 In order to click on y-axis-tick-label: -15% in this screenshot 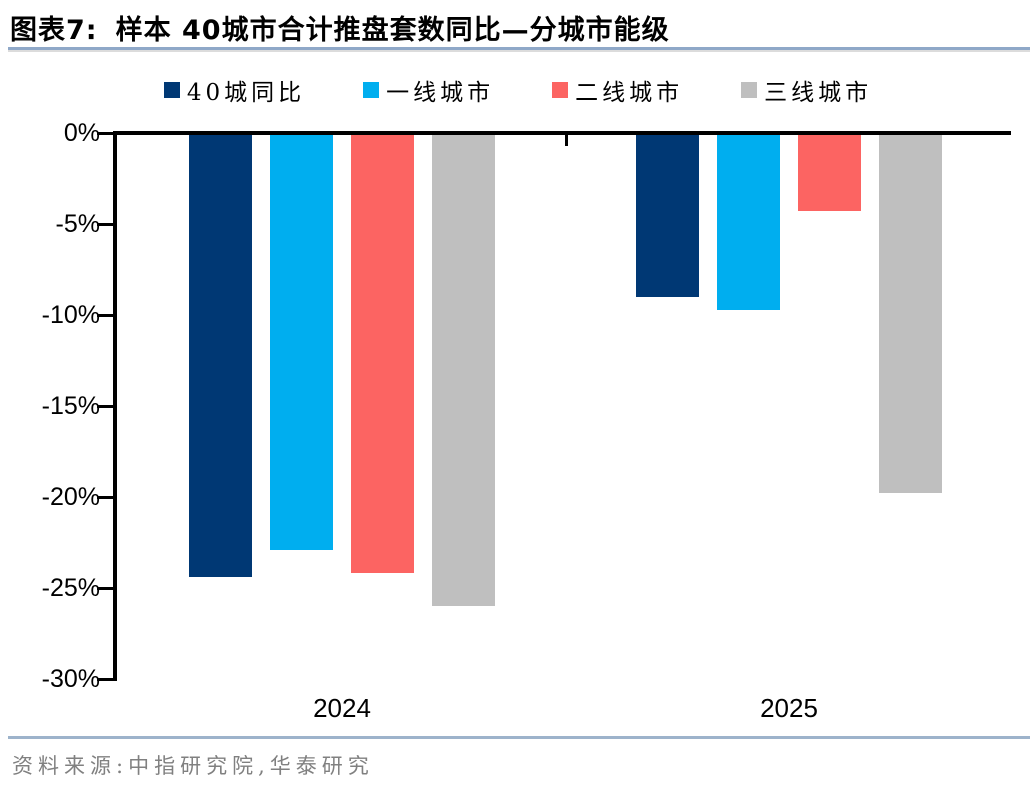, I will do `click(70, 406)`.